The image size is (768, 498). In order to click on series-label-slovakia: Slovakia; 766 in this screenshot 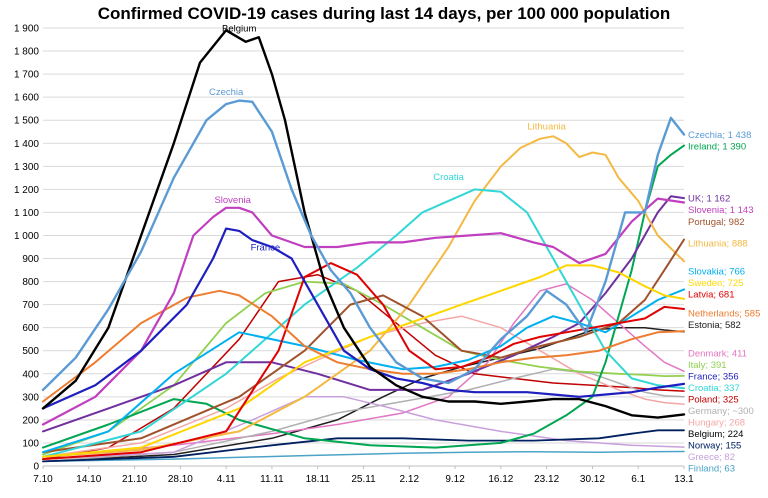, I will do `click(716, 272)`.